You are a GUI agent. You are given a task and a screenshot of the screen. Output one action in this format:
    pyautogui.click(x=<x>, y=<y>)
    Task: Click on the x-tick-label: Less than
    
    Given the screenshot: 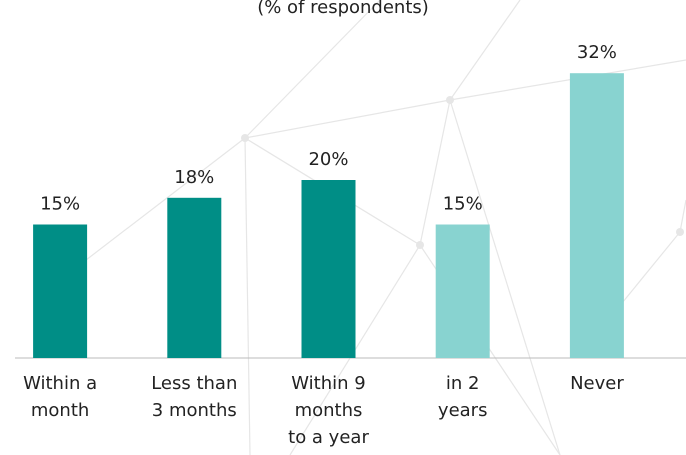 What is the action you would take?
    pyautogui.click(x=194, y=383)
    